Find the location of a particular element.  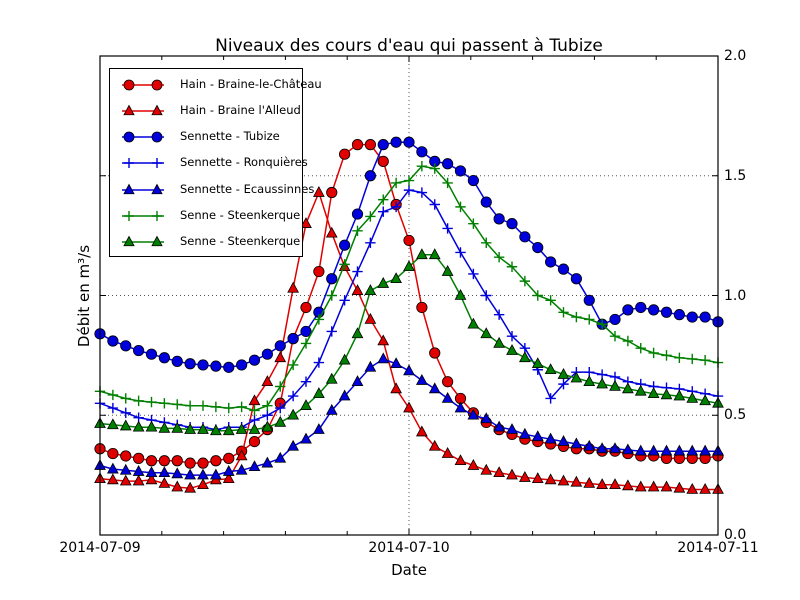

legend-label: Sennette - Tubize is located at coordinates (230, 136).